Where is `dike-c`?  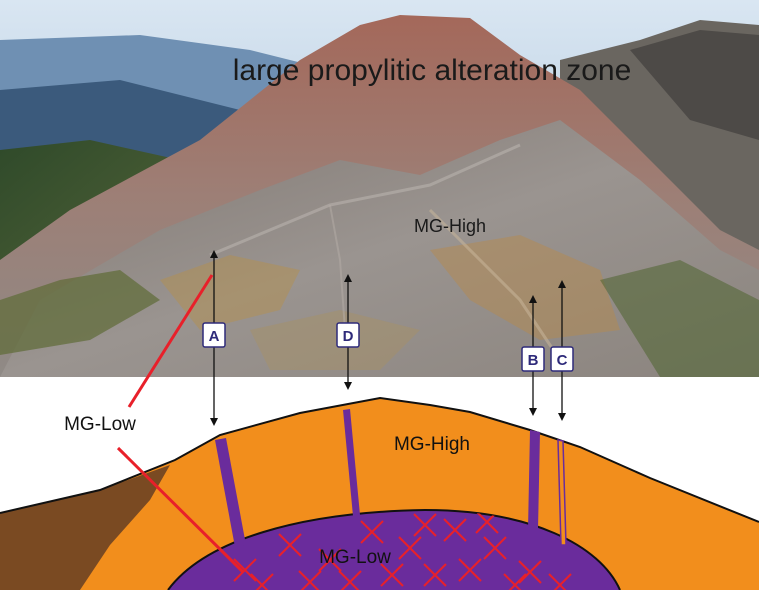 dike-c is located at coordinates (562, 492).